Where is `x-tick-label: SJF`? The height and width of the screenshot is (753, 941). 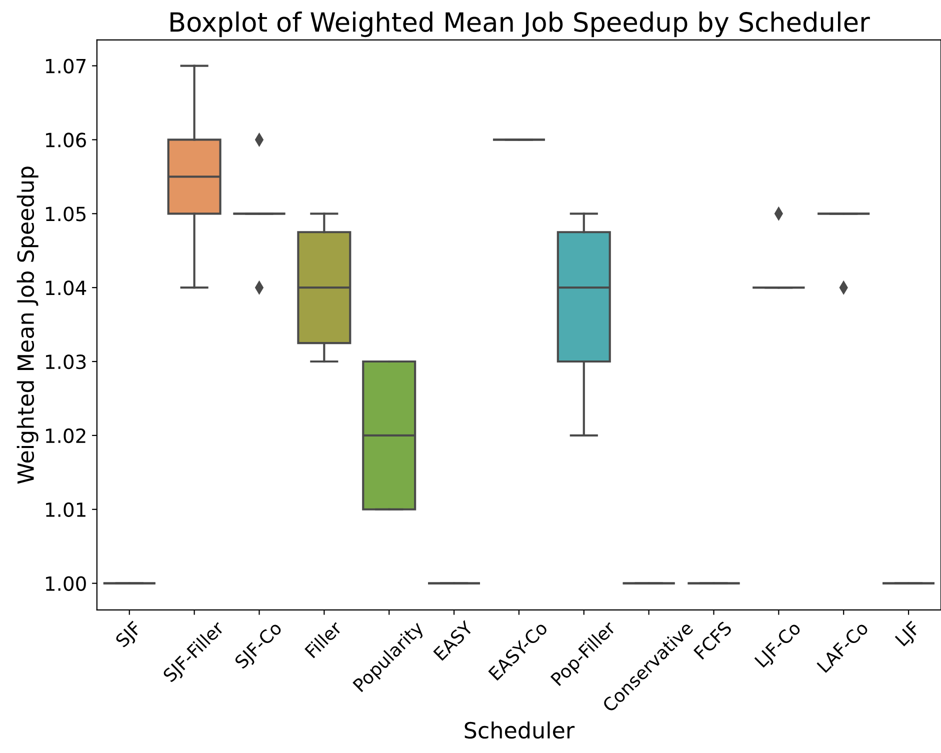 x-tick-label: SJF is located at coordinates (129, 635).